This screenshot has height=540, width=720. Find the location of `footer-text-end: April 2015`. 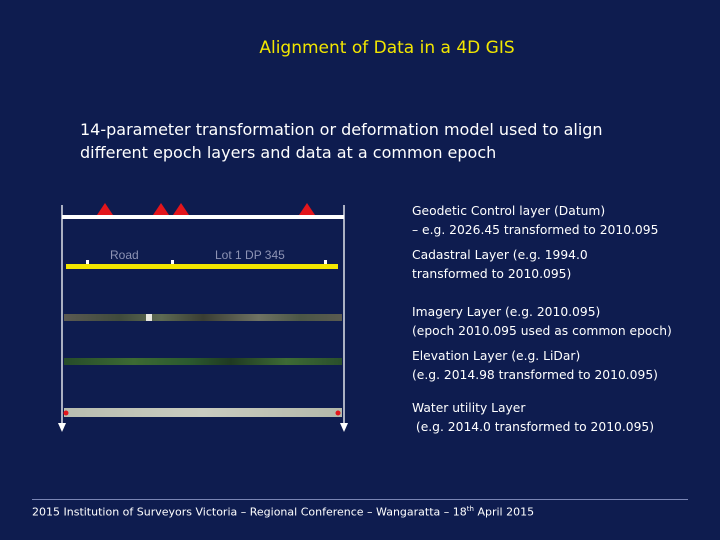

footer-text-end: April 2015 is located at coordinates (504, 512).